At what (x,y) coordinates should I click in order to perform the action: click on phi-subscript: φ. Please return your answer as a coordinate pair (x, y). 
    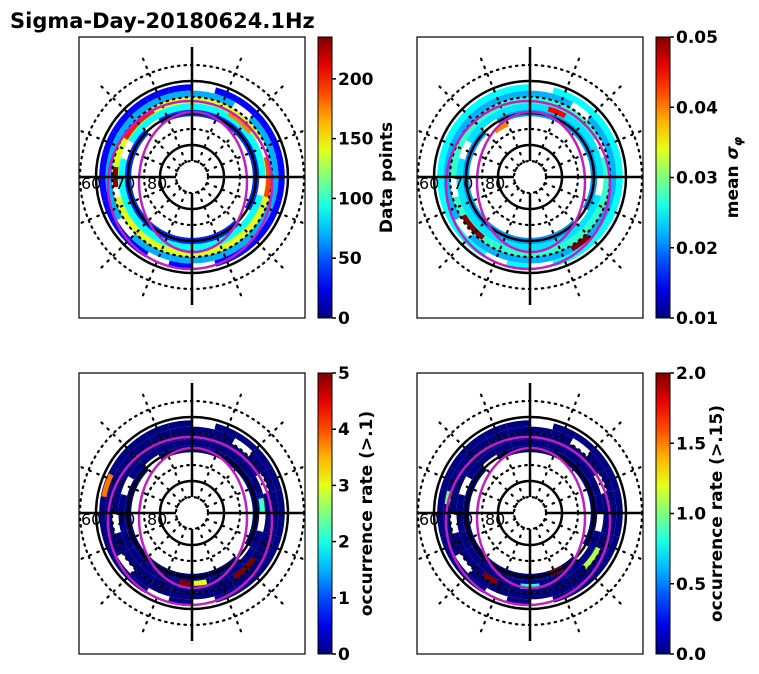
    Looking at the image, I should click on (738, 141).